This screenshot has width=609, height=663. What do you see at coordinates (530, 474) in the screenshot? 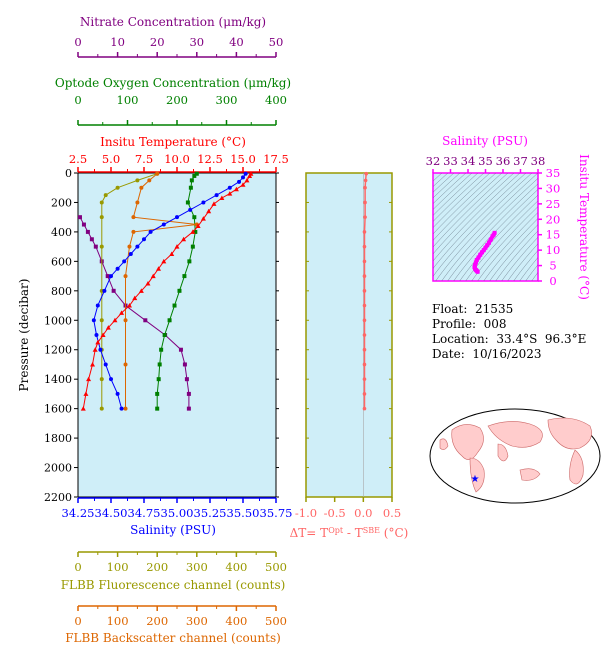
I see `map-landmass` at bounding box center [530, 474].